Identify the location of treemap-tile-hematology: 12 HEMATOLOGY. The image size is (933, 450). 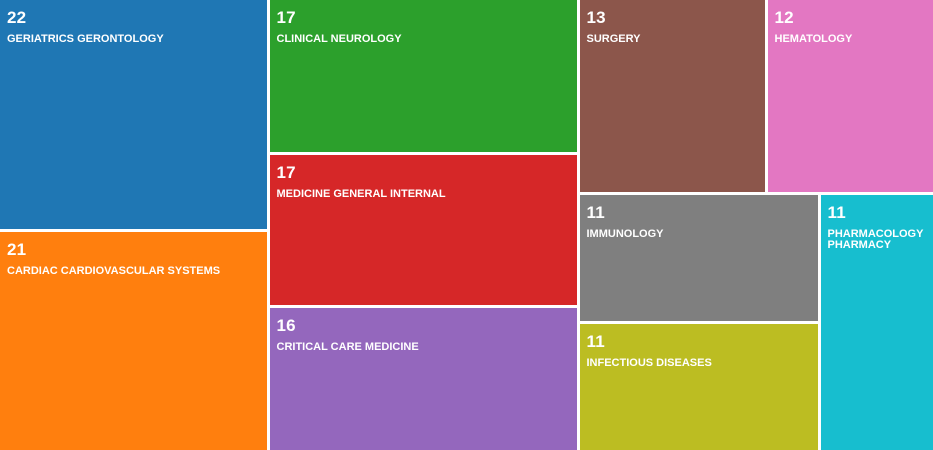
(850, 96).